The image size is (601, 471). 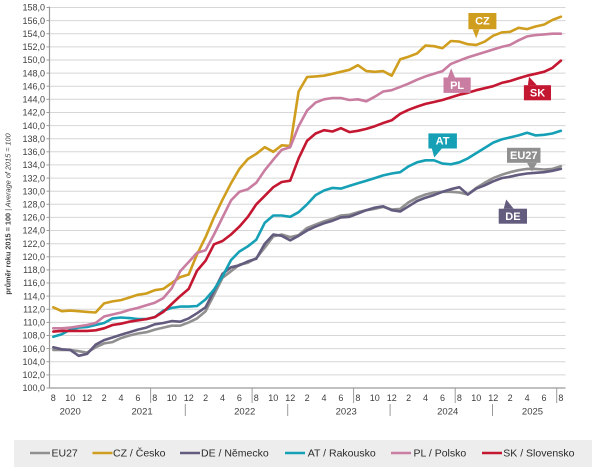 What do you see at coordinates (342, 454) in the screenshot?
I see `svg-text: AT / Rakousko` at bounding box center [342, 454].